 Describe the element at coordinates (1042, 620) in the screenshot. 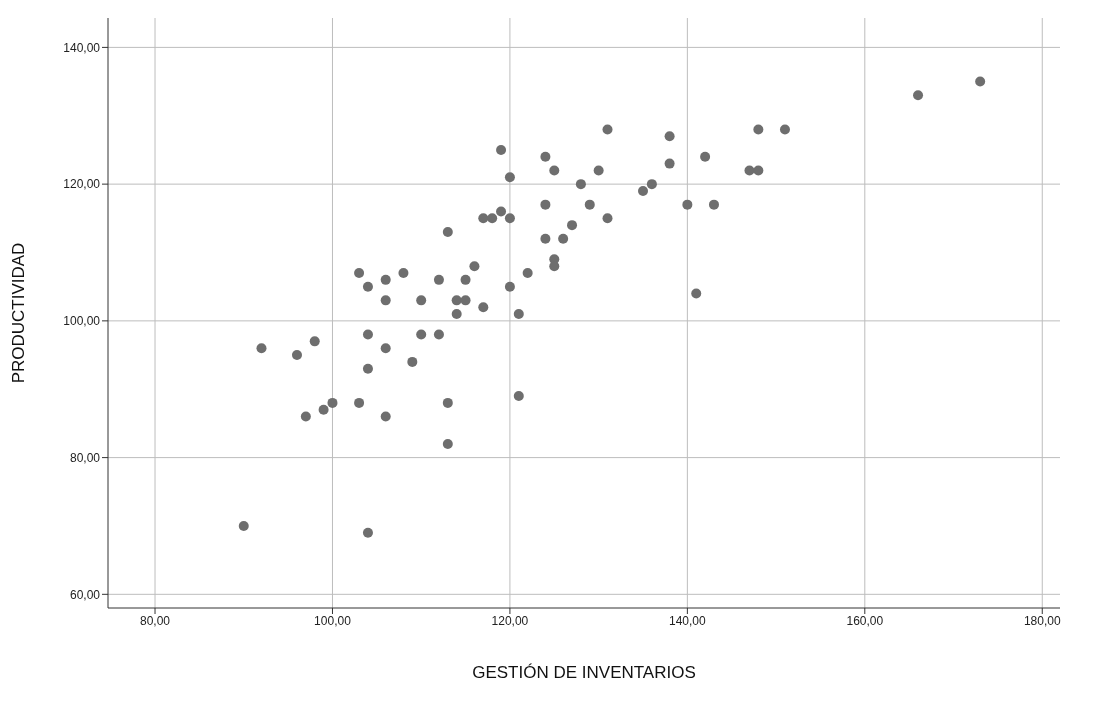

I see `x-tick-label: 180,00` at that location.